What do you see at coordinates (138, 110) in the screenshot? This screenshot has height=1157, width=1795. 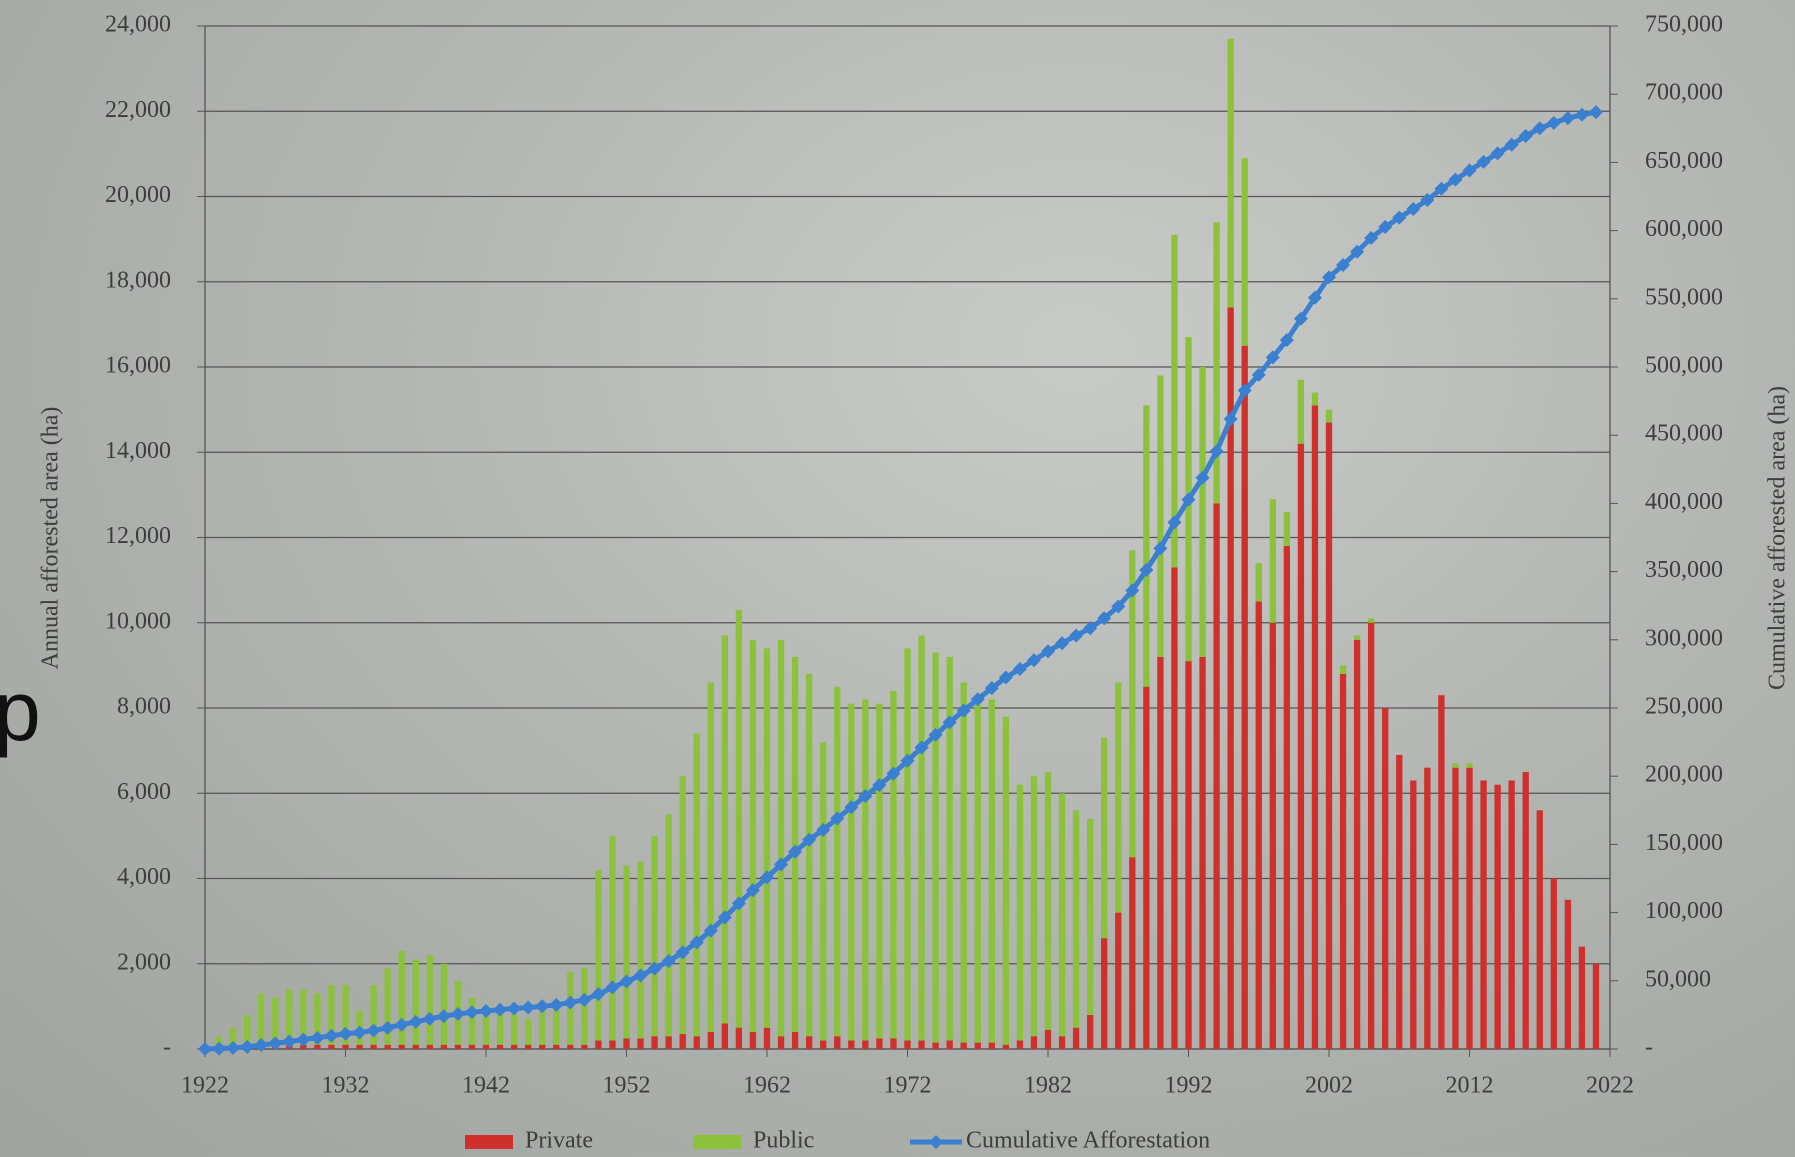 I see `y-tick-label: 22,000` at bounding box center [138, 110].